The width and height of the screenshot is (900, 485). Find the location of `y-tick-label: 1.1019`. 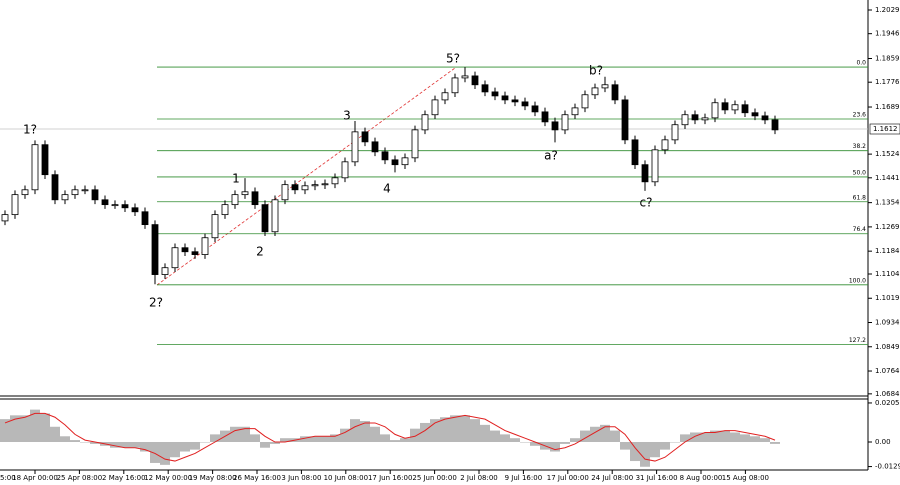

y-tick-label: 1.1019 is located at coordinates (887, 298).